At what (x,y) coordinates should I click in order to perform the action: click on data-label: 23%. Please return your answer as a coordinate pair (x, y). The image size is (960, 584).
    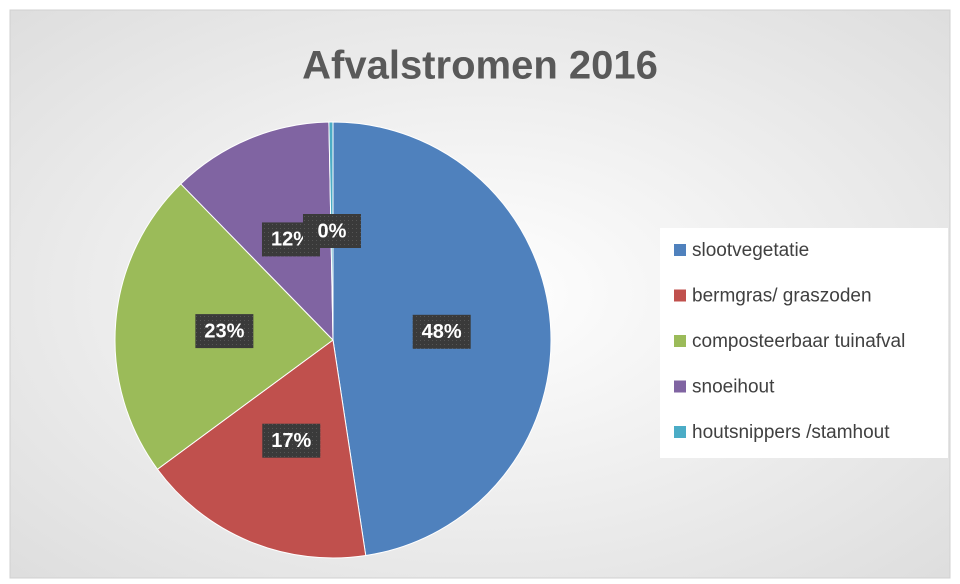
    Looking at the image, I should click on (224, 331).